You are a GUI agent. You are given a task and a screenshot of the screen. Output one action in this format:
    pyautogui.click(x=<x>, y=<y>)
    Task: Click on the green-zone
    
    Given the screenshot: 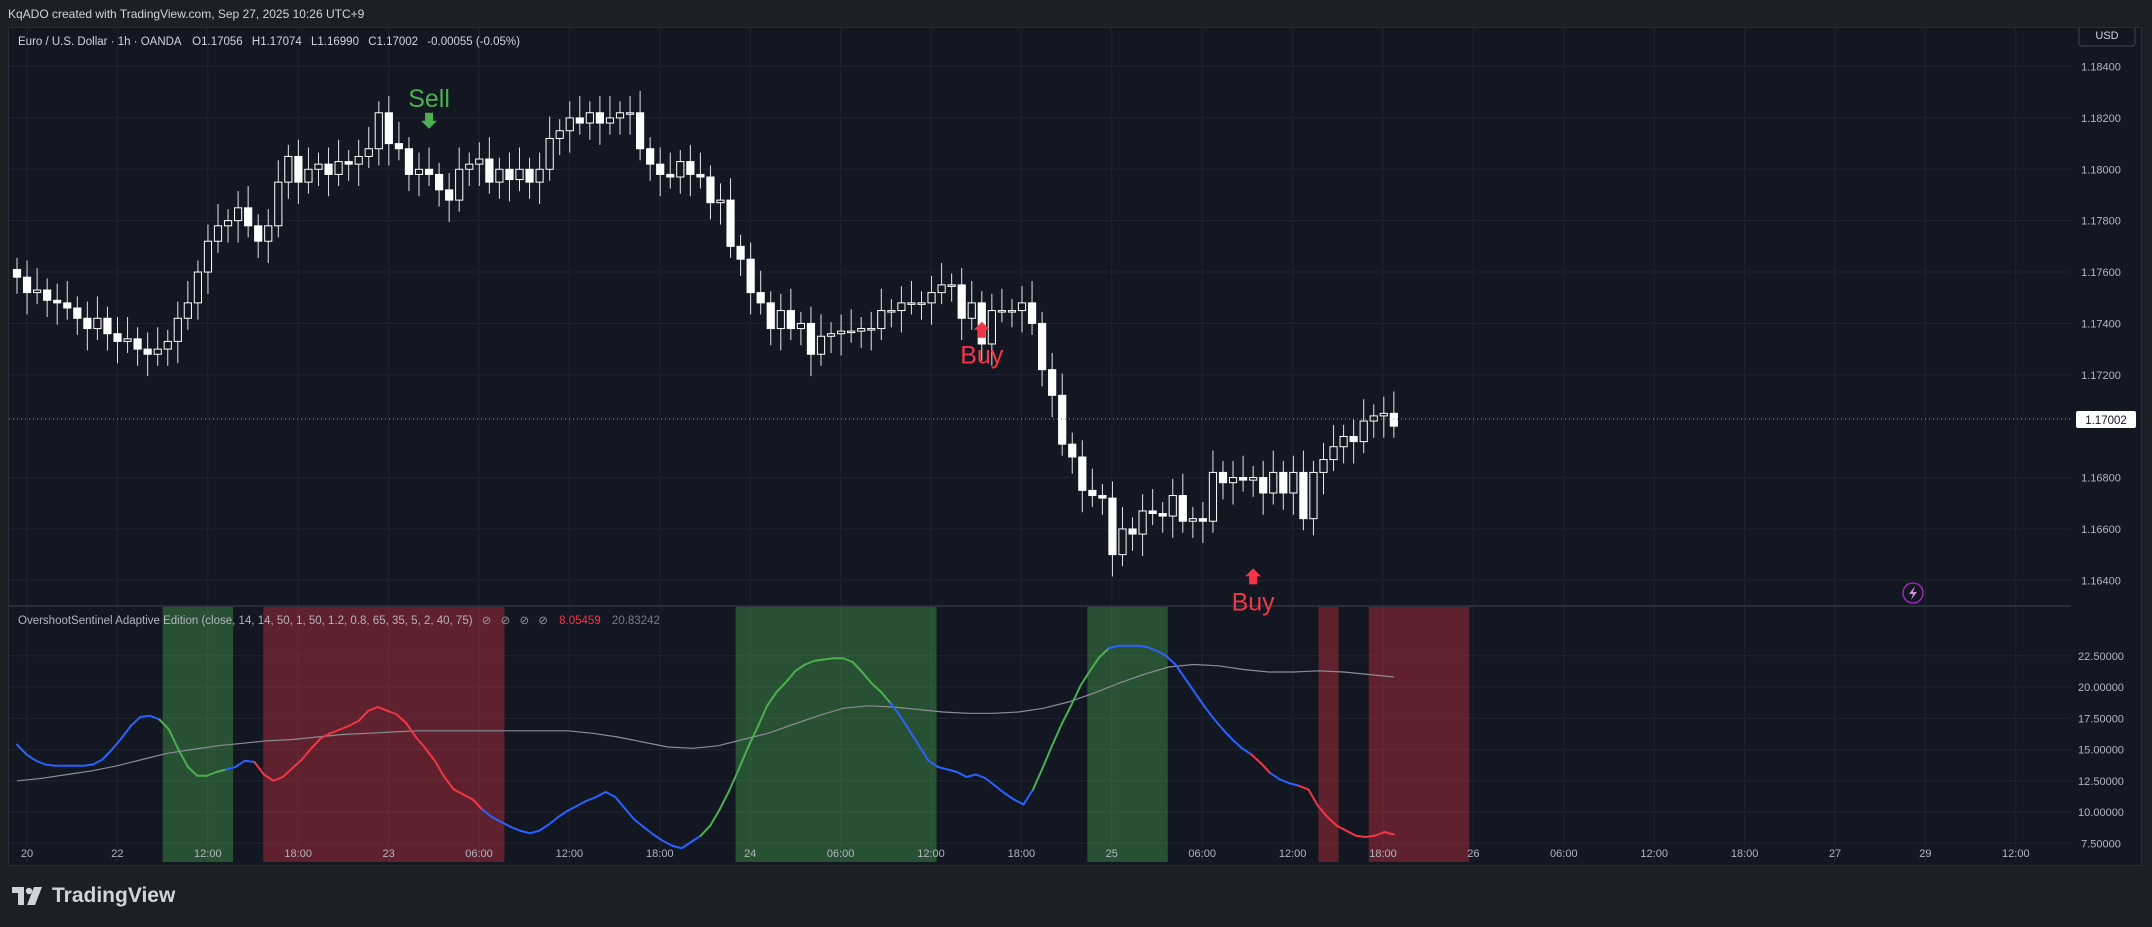 What is the action you would take?
    pyautogui.click(x=198, y=734)
    